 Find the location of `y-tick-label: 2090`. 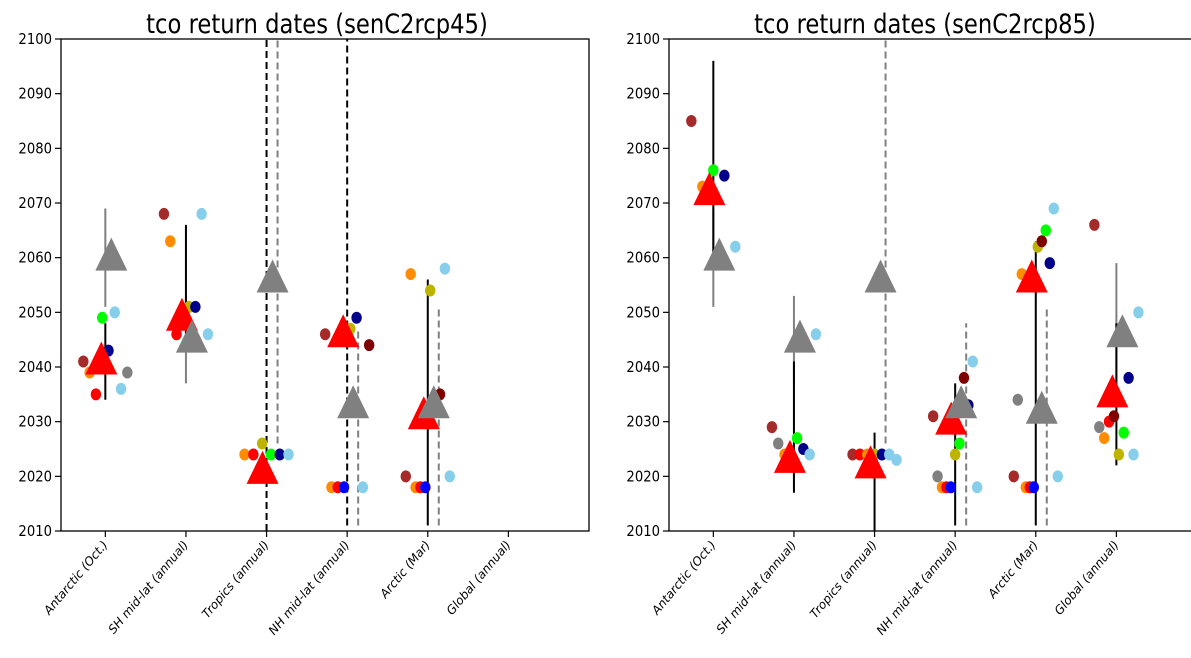

y-tick-label: 2090 is located at coordinates (35, 94).